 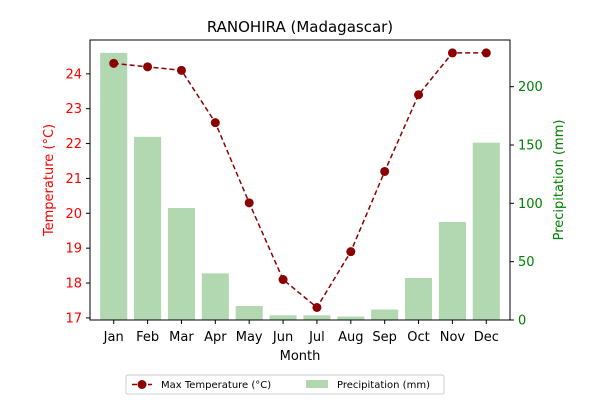 What do you see at coordinates (317, 317) in the screenshot?
I see `precipitation-bar-jul` at bounding box center [317, 317].